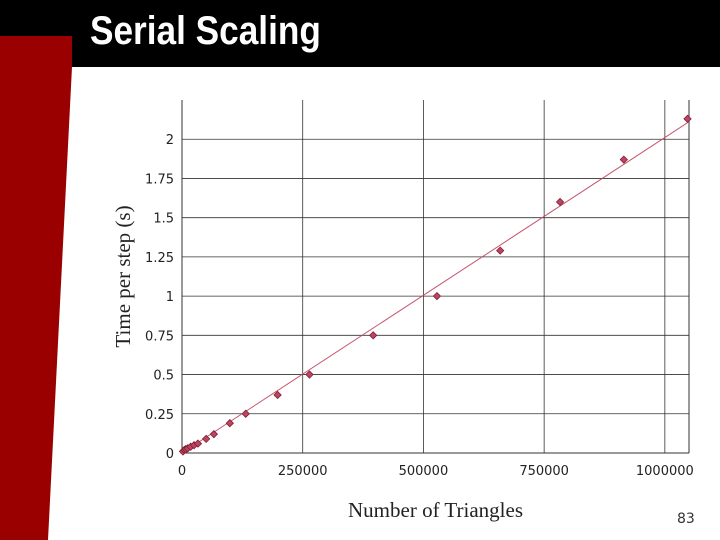  Describe the element at coordinates (544, 471) in the screenshot. I see `x-tick-label: 750000` at that location.